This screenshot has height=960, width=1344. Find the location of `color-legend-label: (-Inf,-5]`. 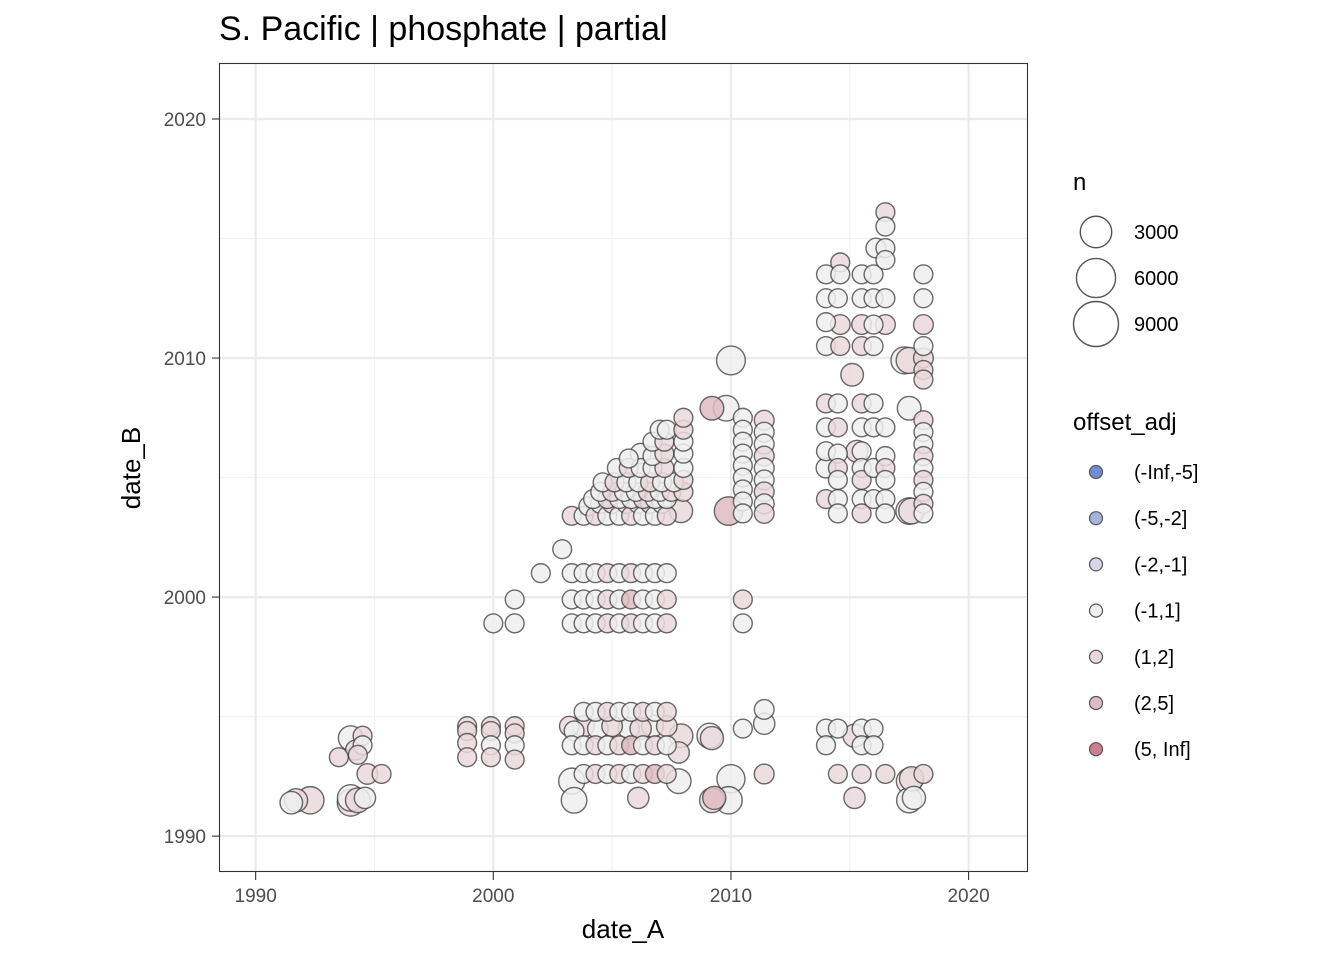

color-legend-label: (-Inf,-5] is located at coordinates (1166, 473).